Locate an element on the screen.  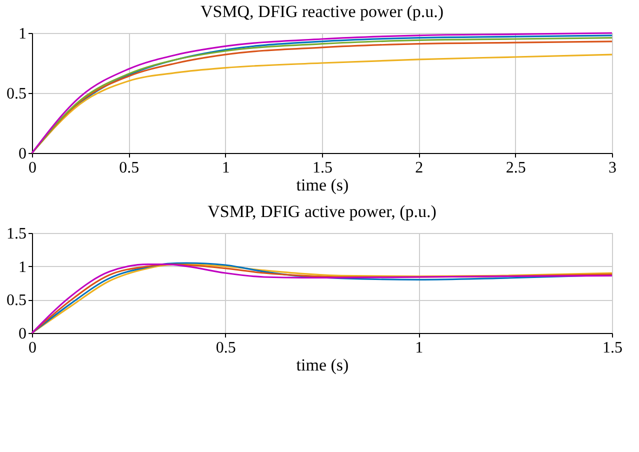
x-tick-label: 2 is located at coordinates (419, 168).